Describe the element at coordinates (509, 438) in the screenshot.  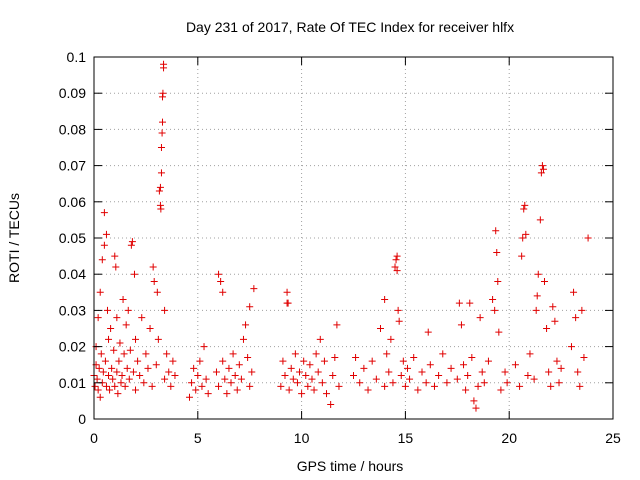
I see `x-tick-label: 20` at that location.